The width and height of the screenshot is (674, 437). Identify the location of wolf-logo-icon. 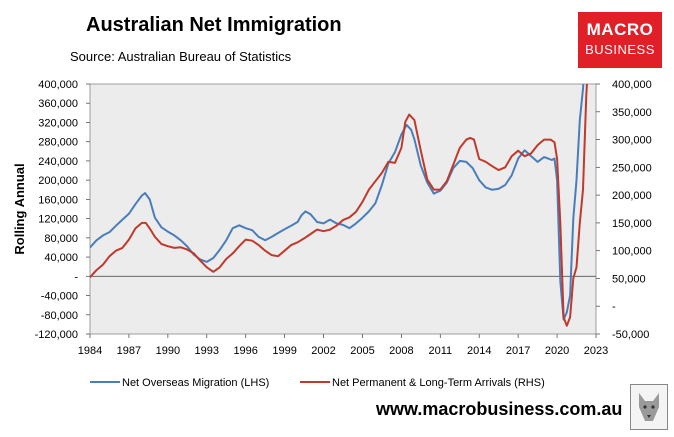
(649, 407).